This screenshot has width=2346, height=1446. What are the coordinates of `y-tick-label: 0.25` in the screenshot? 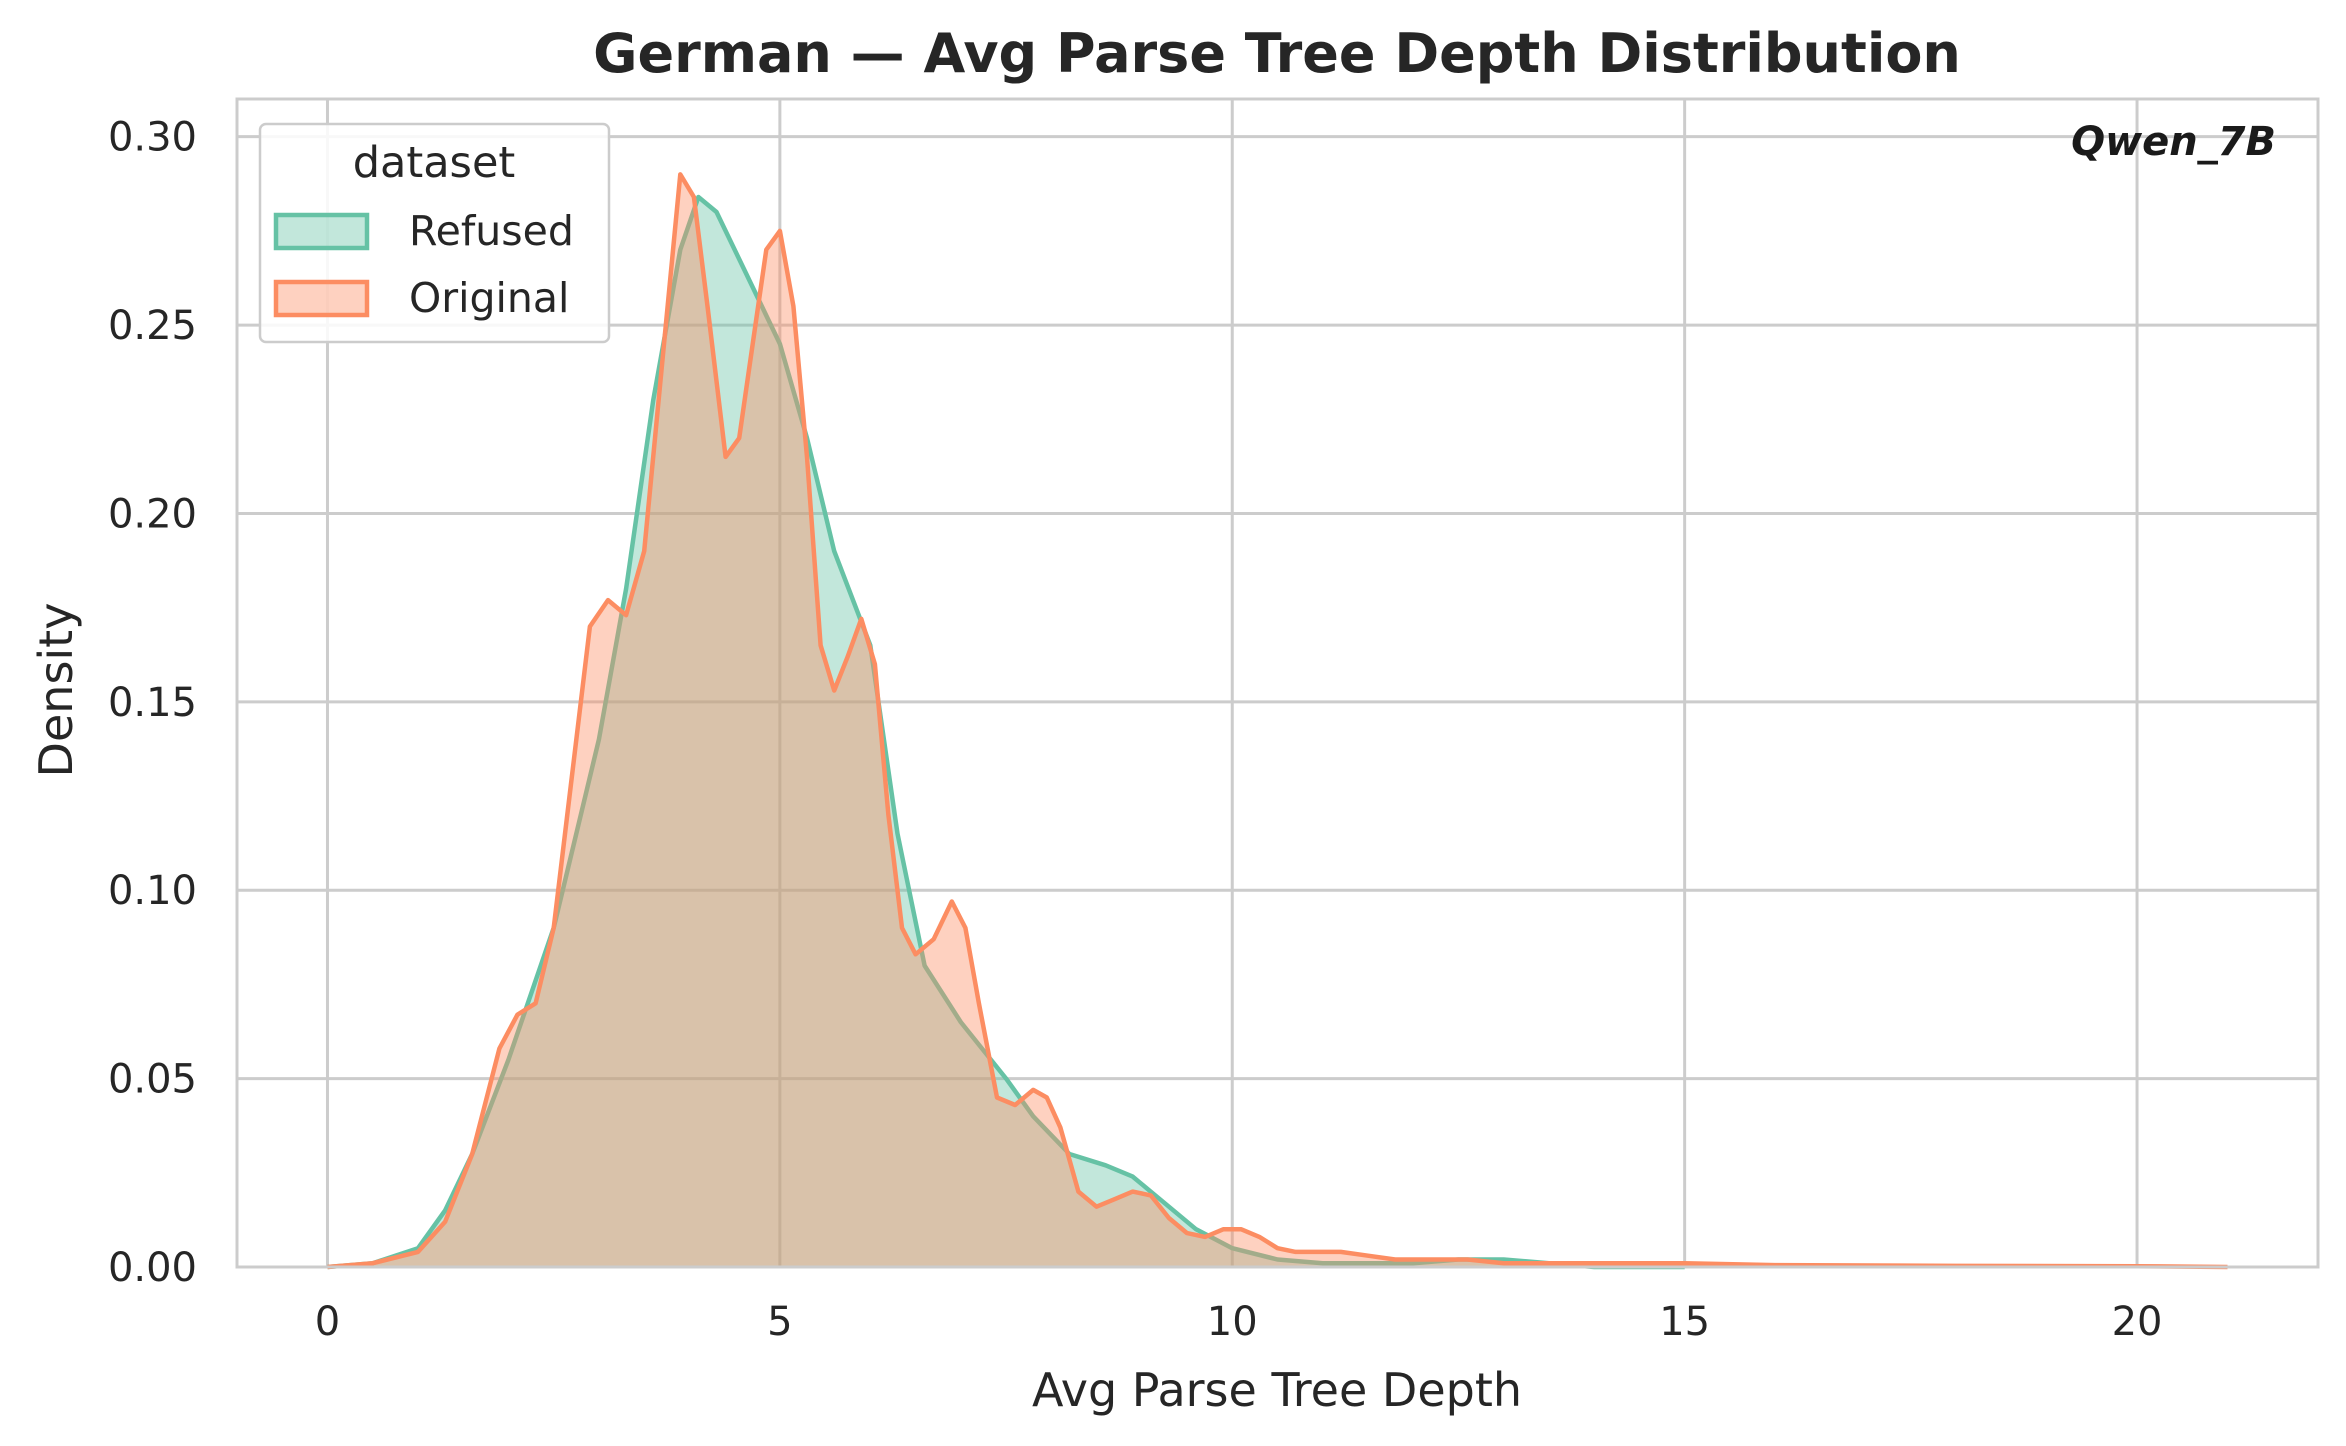 It's located at (152, 326).